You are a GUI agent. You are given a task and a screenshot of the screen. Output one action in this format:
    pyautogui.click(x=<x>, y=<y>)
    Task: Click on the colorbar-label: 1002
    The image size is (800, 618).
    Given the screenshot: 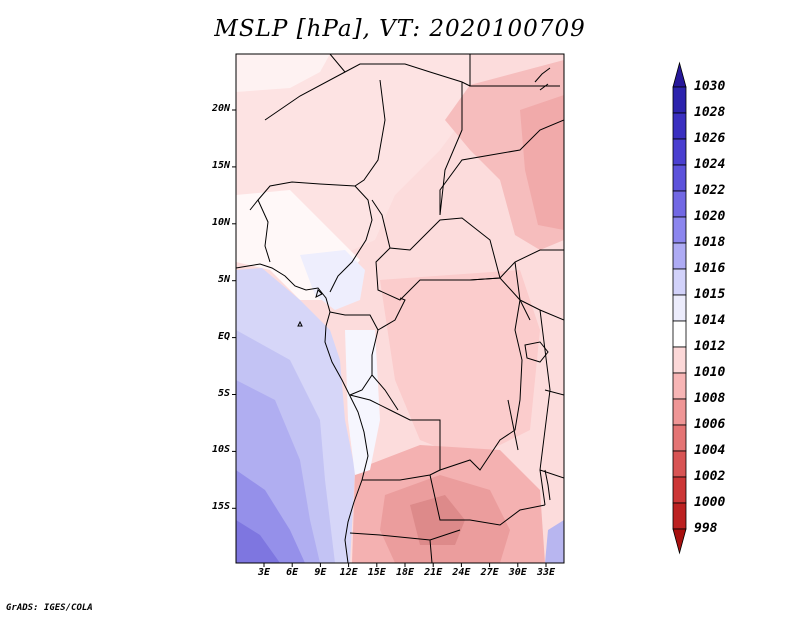 What is the action you would take?
    pyautogui.click(x=710, y=476)
    